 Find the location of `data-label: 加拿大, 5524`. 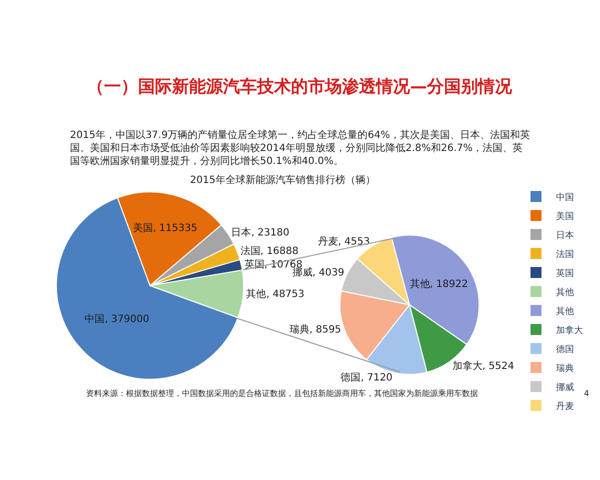

data-label: 加拿大, 5524 is located at coordinates (483, 366).